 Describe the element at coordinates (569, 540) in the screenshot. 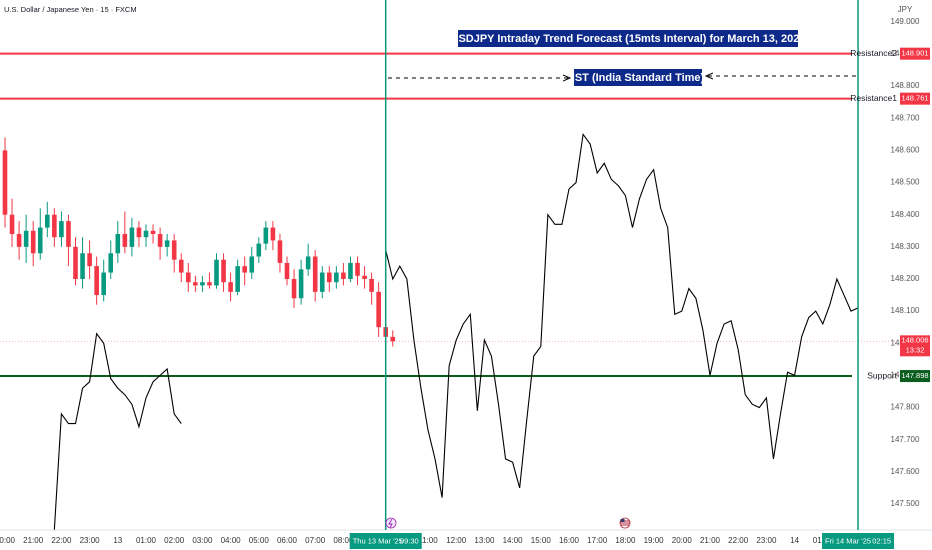

I see `x-tick-label: 16:00` at that location.